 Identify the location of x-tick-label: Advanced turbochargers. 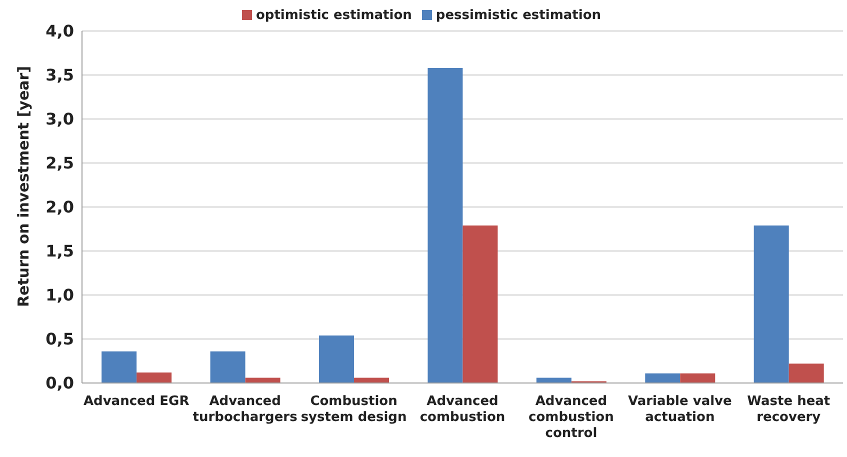
(245, 409).